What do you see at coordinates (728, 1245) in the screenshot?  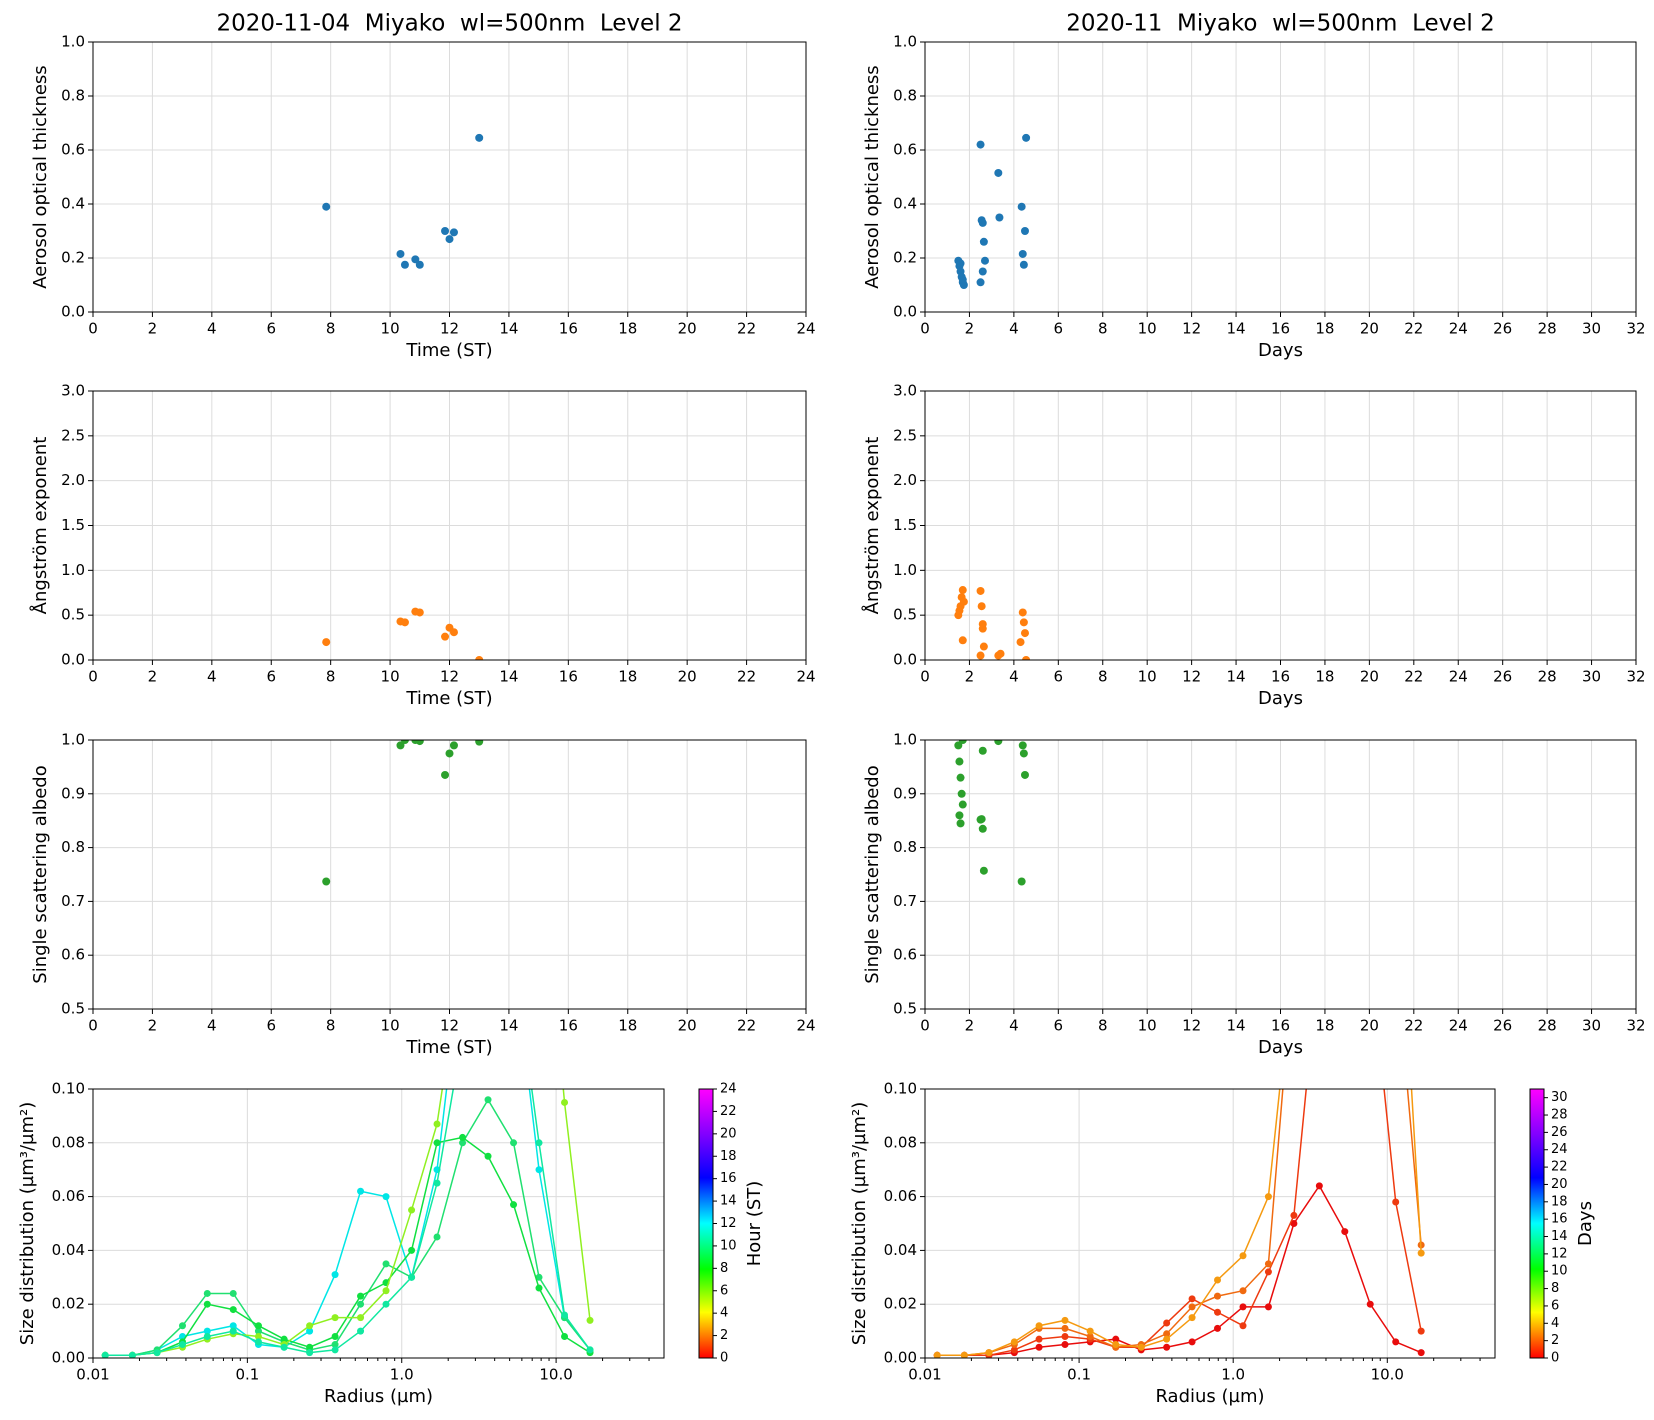 I see `colorbar-tick-label: 10` at bounding box center [728, 1245].